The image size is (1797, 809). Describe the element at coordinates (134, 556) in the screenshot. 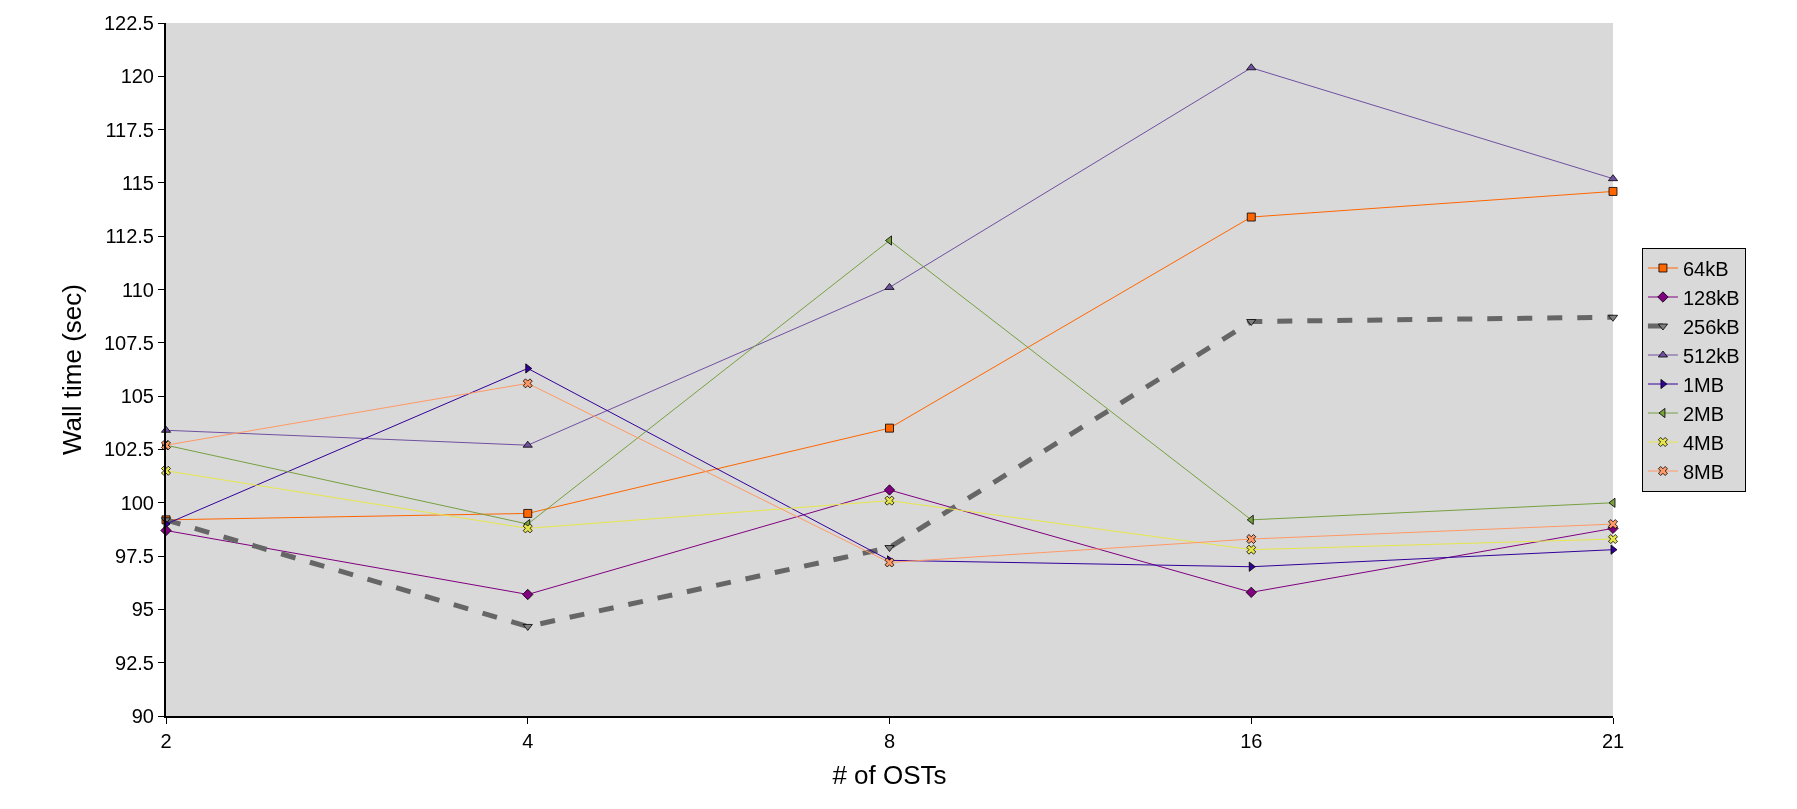

I see `y-tick-label: 97.5` at that location.